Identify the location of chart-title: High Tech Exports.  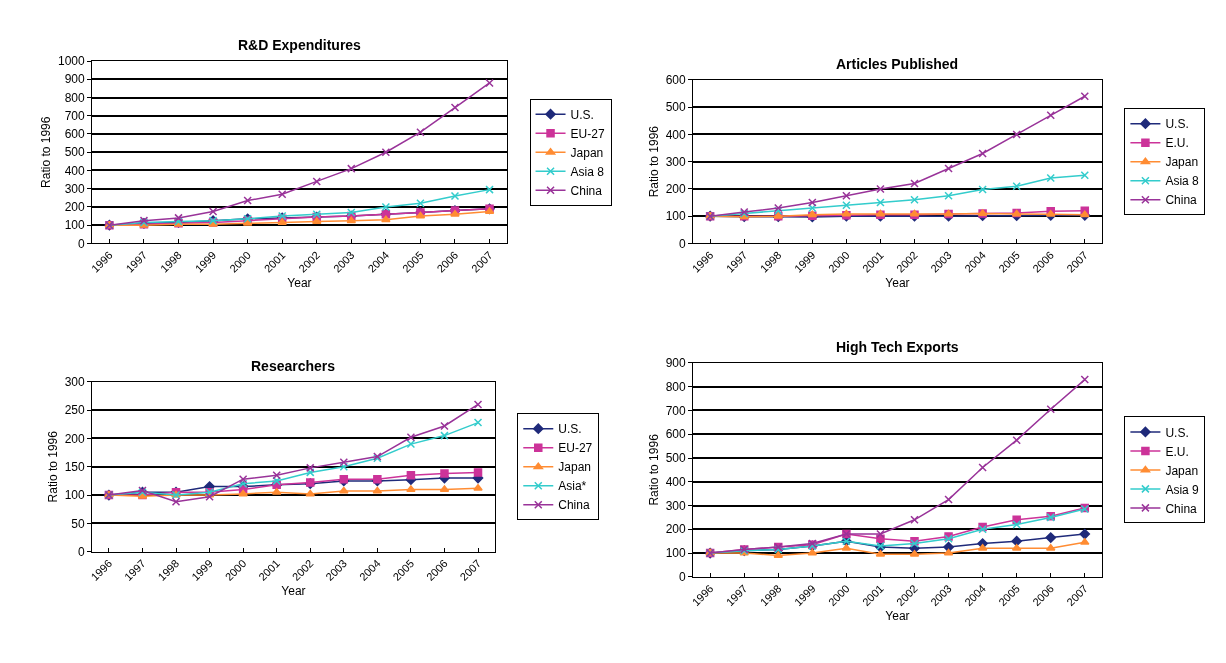
(897, 347).